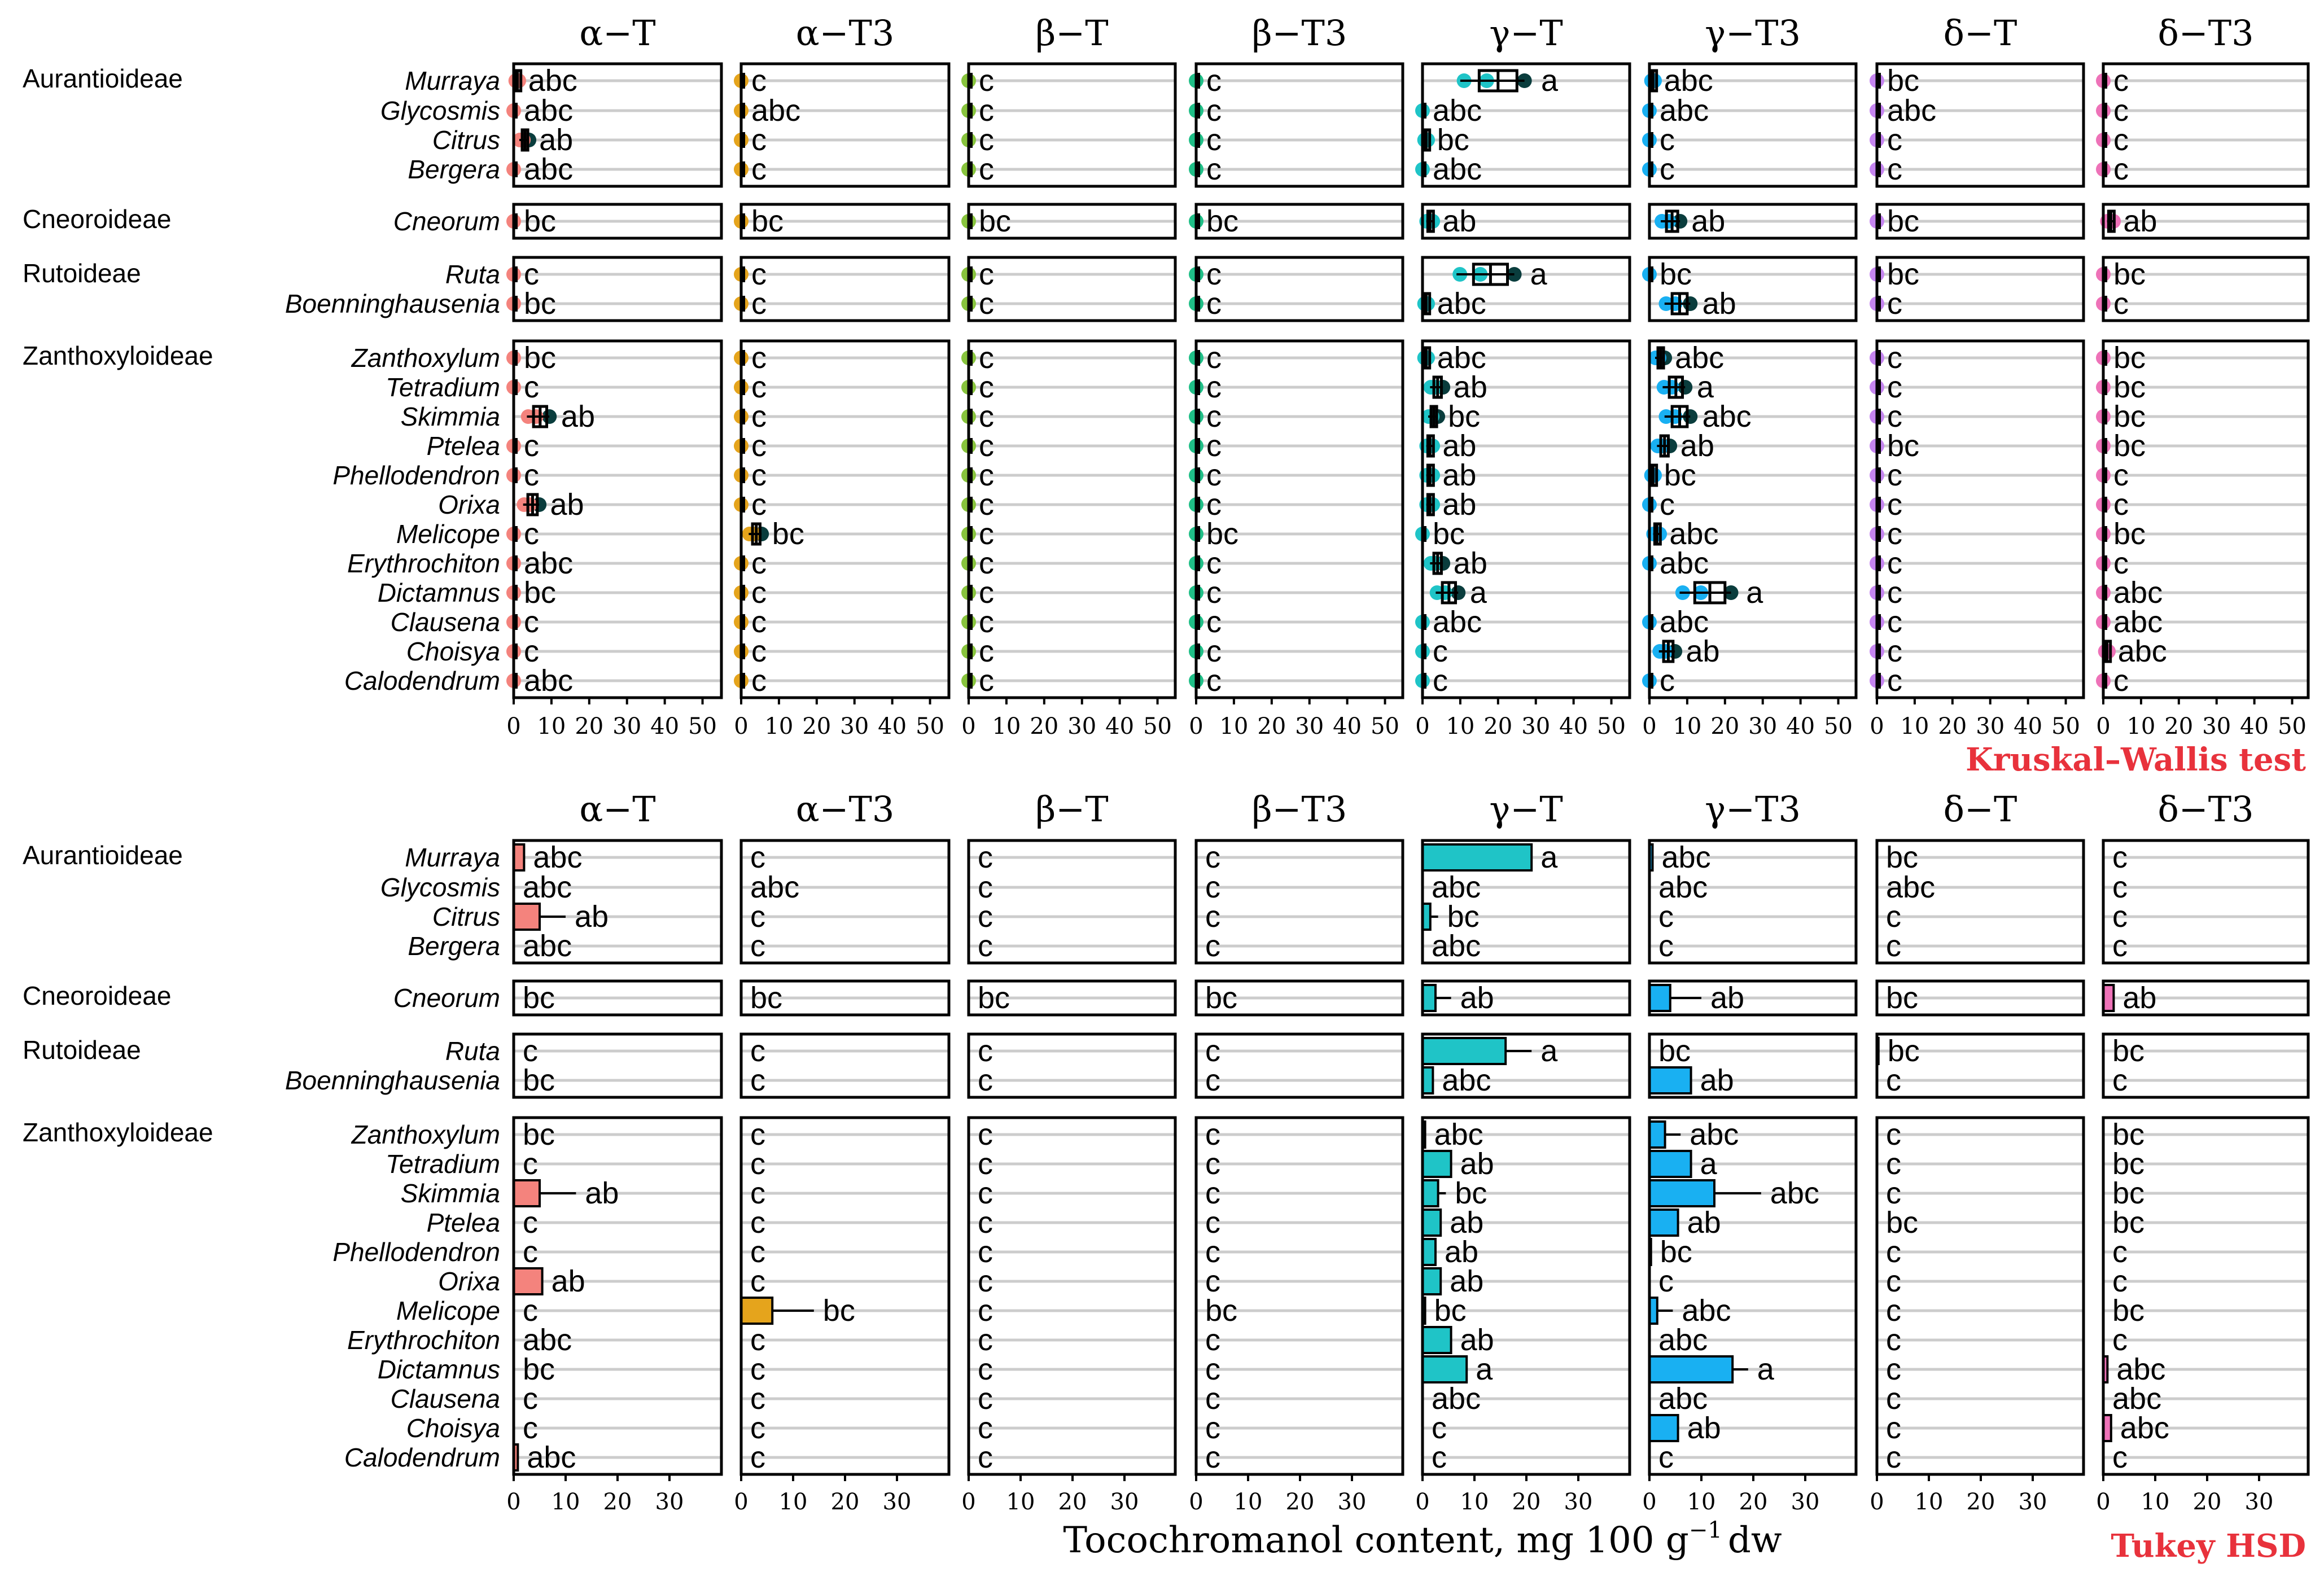 This screenshot has height=1585, width=2324. I want to click on genus-label: Tetradium, so click(443, 1164).